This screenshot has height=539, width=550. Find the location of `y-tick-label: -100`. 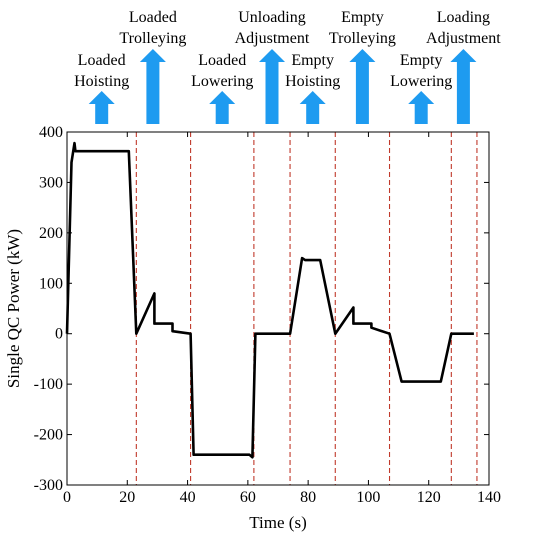

y-tick-label: -100 is located at coordinates (48, 384).